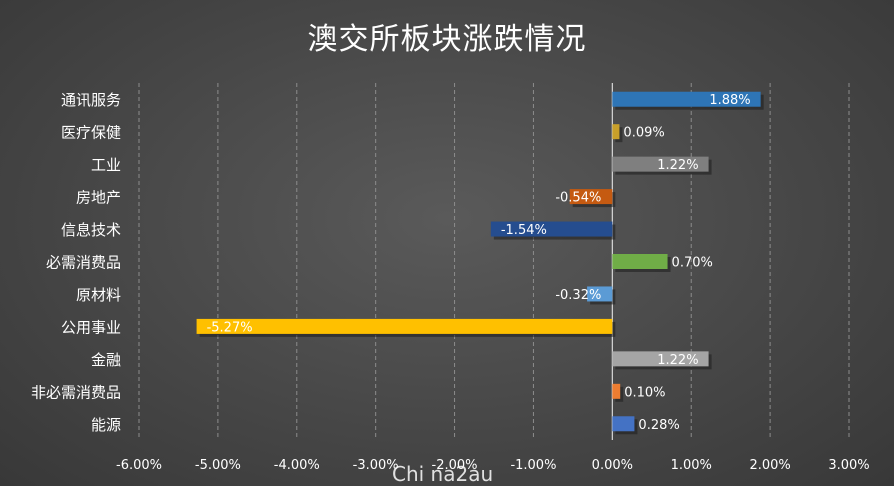 This screenshot has width=894, height=486. Describe the element at coordinates (230, 327) in the screenshot. I see `data-label: -5.27%` at that location.